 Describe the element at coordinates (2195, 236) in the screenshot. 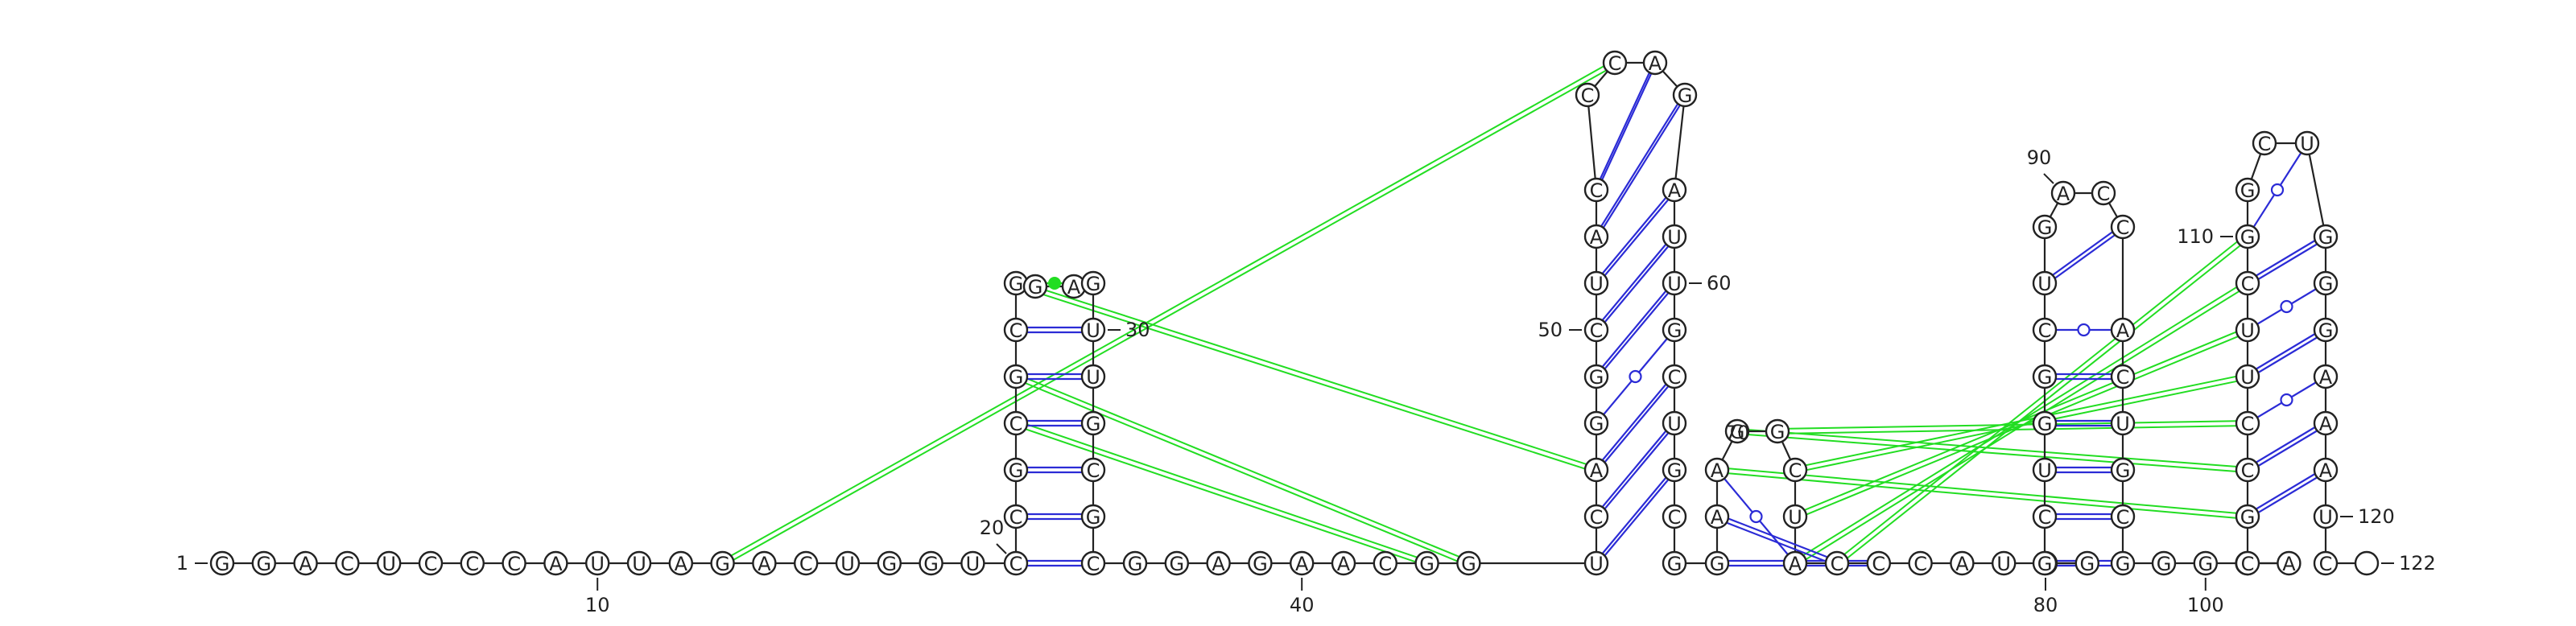

I see `position-label: 110` at that location.